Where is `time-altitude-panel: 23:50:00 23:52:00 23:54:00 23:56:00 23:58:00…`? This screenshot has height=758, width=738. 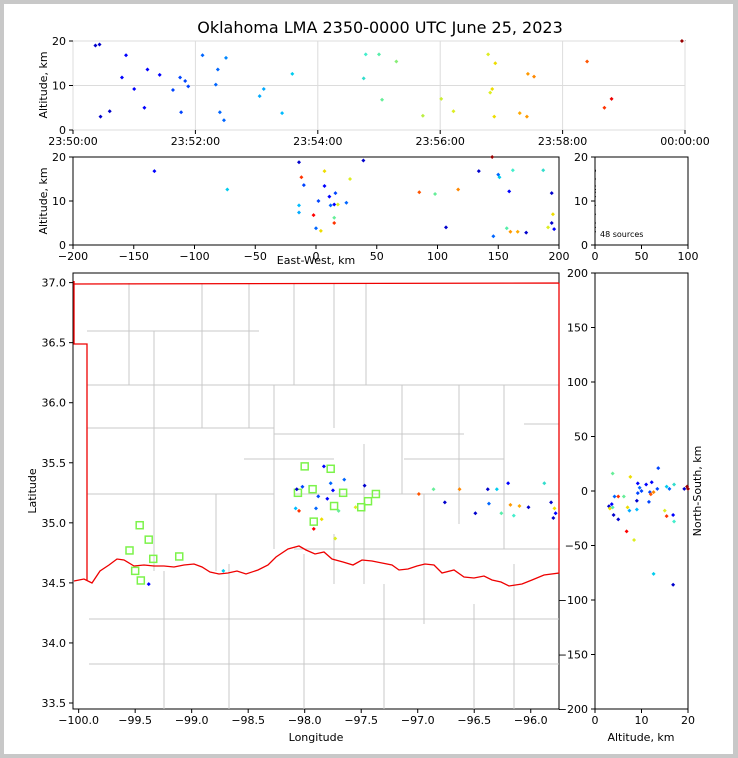
time-altitude-panel: 23:50:00 23:52:00 23:54:00 23:56:00 23:58:00… is located at coordinates (373, 91).